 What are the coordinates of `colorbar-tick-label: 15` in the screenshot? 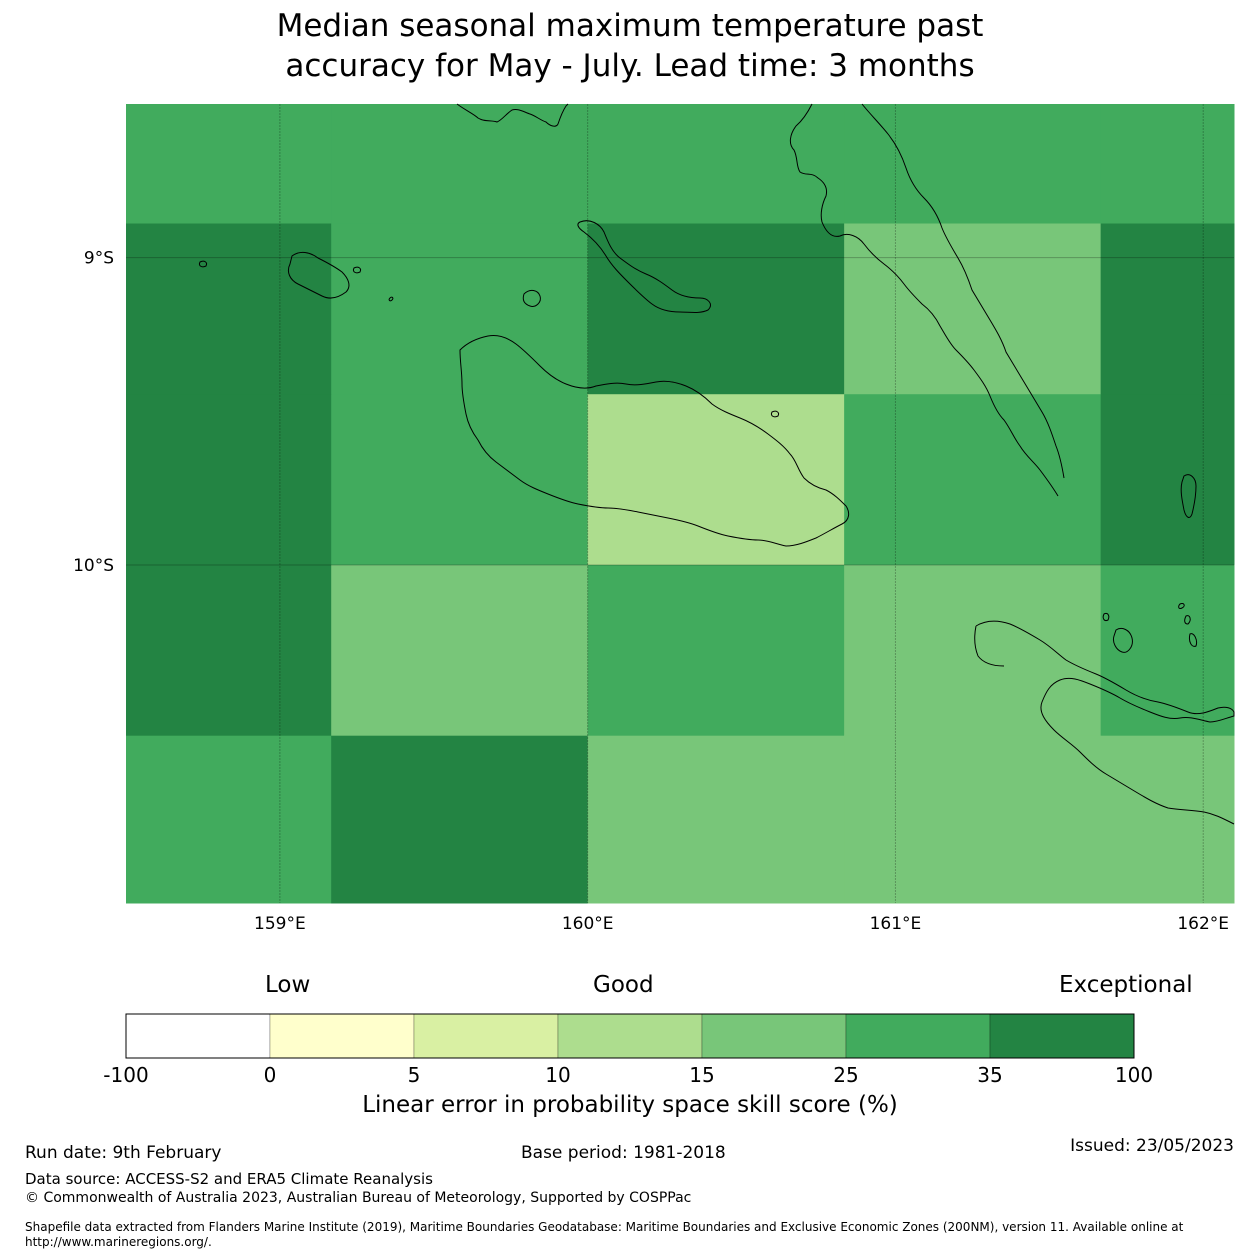 It's located at (701, 1075).